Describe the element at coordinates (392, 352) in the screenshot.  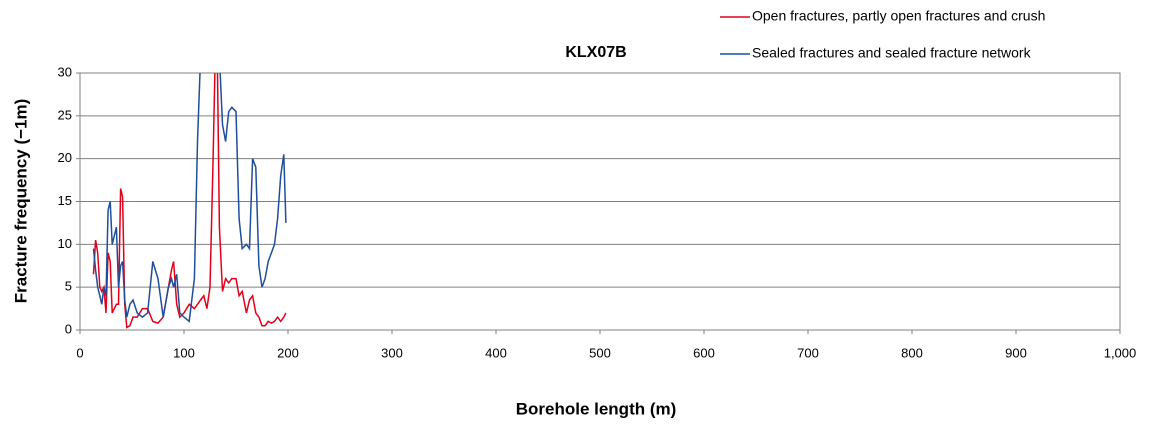
I see `x-tick-label: 300` at that location.